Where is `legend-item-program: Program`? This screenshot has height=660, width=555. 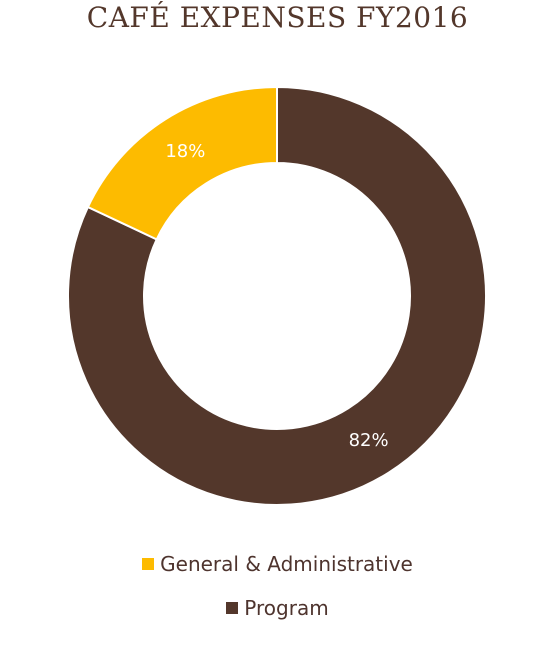 legend-item-program: Program is located at coordinates (277, 608).